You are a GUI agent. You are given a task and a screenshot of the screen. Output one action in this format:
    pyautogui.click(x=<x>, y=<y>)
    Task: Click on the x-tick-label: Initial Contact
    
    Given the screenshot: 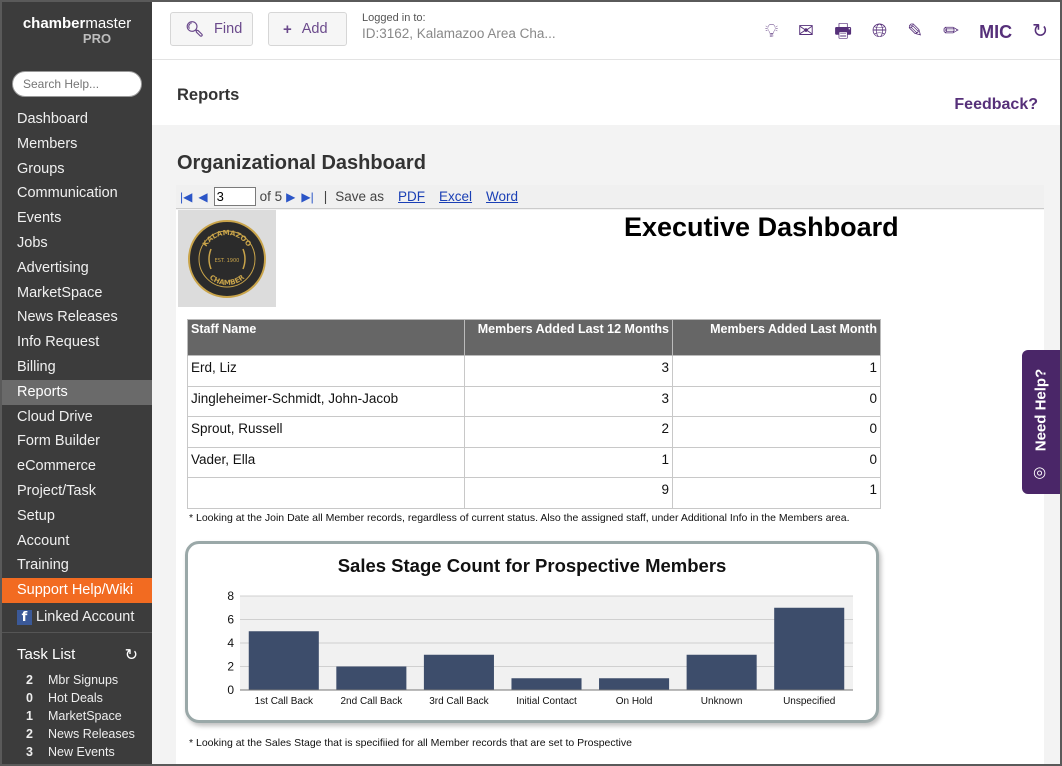 What is the action you would take?
    pyautogui.click(x=546, y=701)
    